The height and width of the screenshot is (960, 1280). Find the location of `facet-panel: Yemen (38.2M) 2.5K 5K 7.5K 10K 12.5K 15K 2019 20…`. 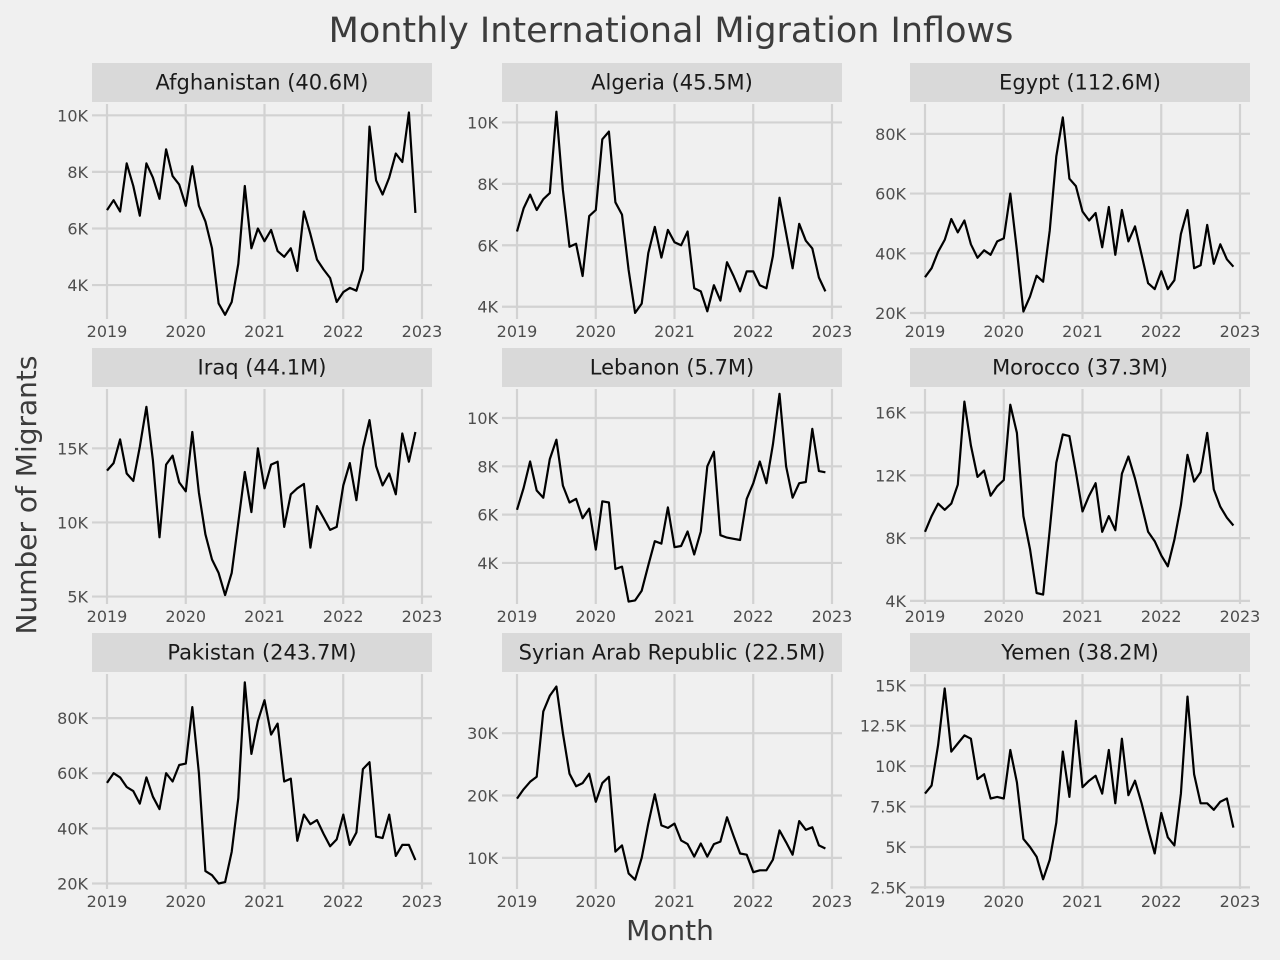

facet-panel: Yemen (38.2M) 2.5K 5K 7.5K 10K 12.5K 15K 2019 20… is located at coordinates (1060, 772).